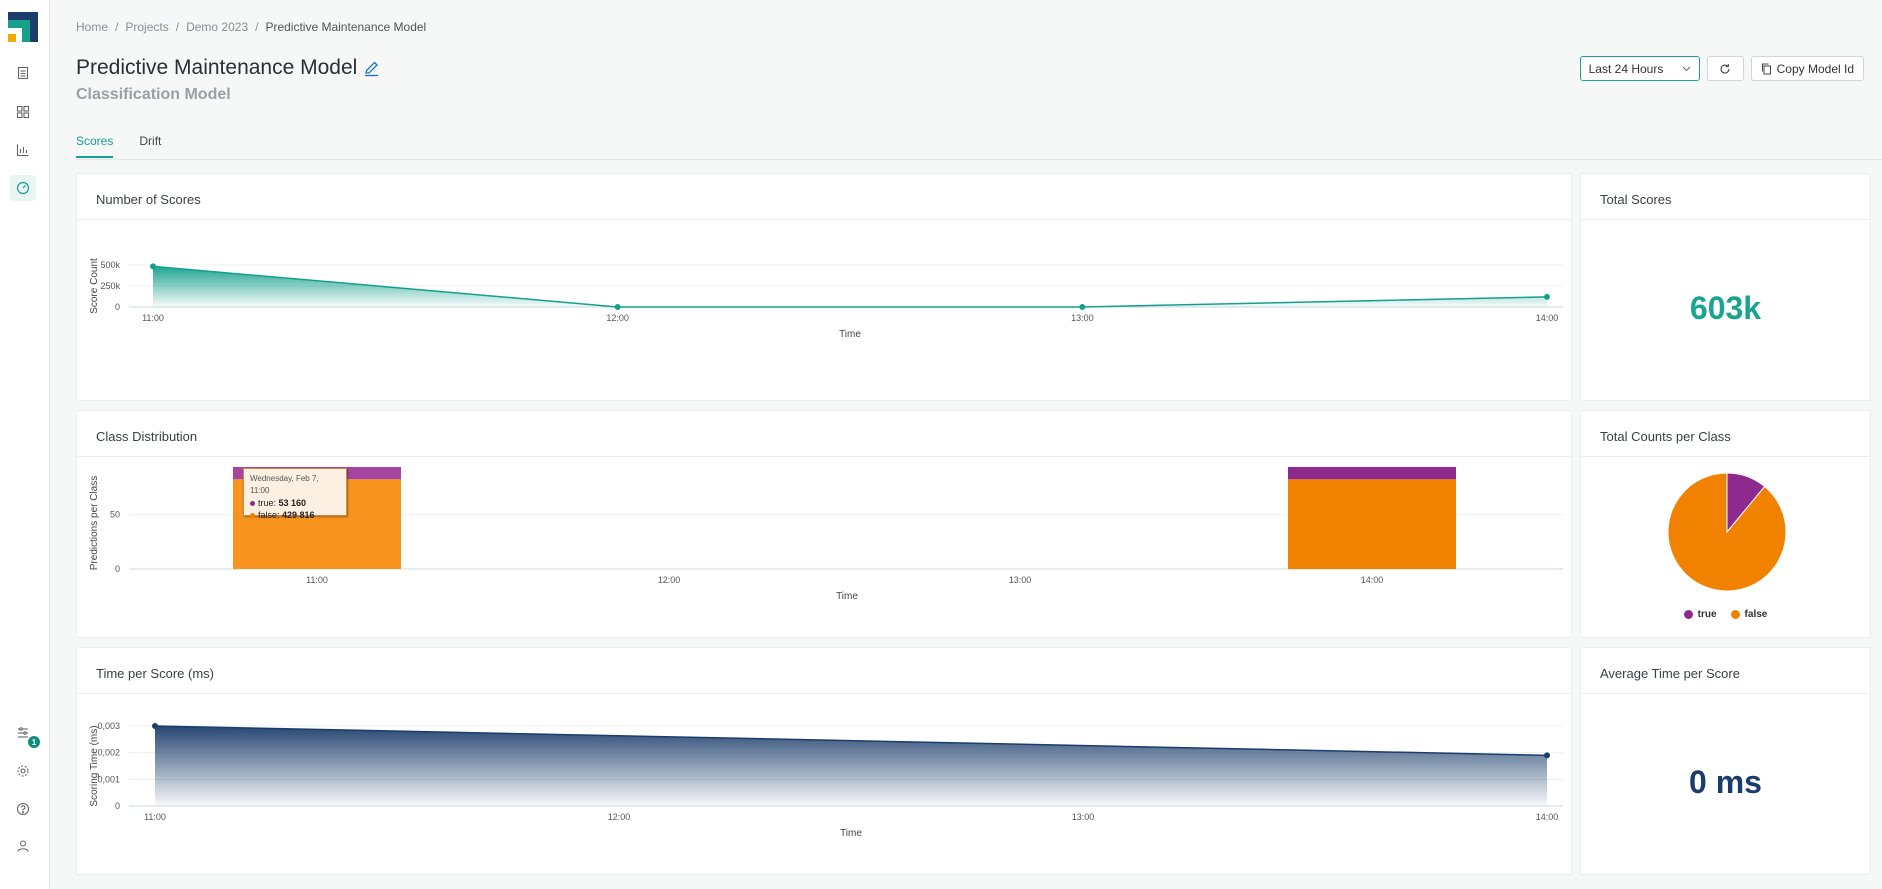 The width and height of the screenshot is (1882, 889). Describe the element at coordinates (217, 67) in the screenshot. I see `page-title: Predictive Maintenance Model` at that location.